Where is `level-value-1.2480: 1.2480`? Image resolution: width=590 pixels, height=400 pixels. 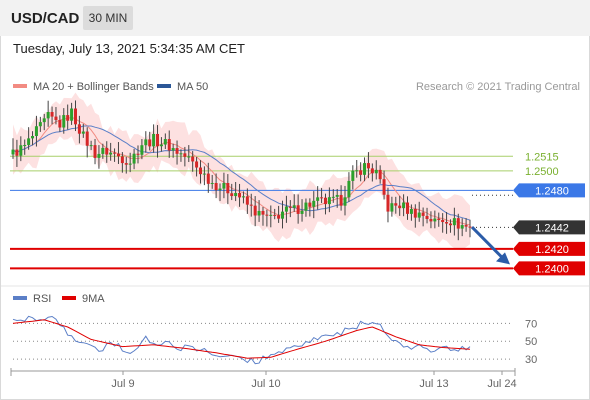
level-value-1.2480: 1.2480 is located at coordinates (552, 191).